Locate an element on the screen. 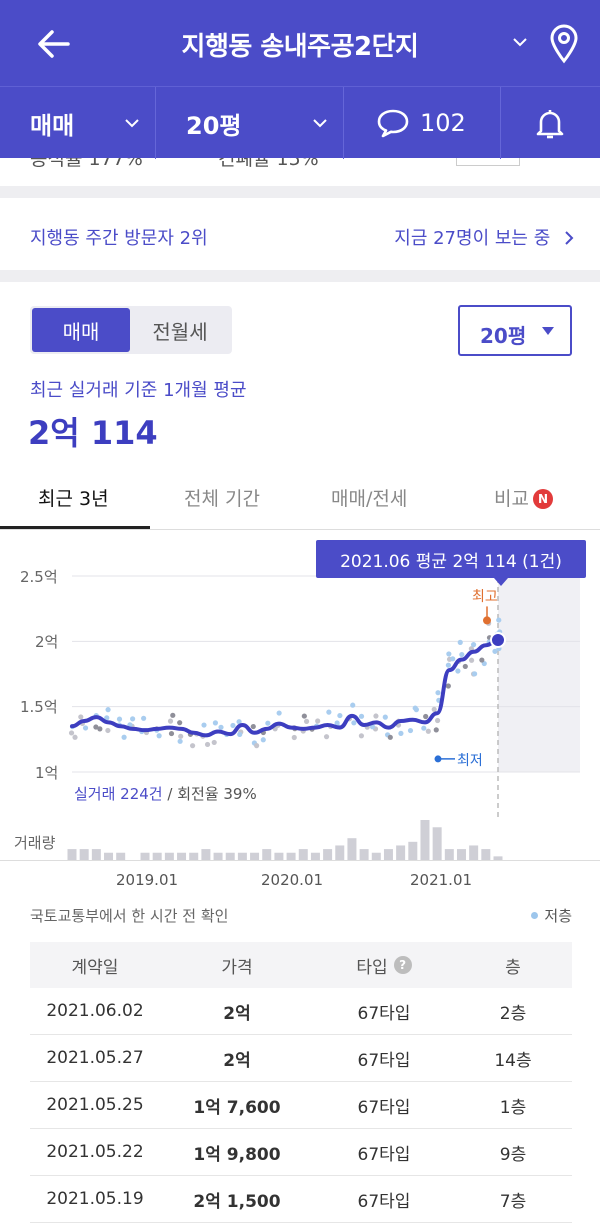 The width and height of the screenshot is (600, 1223). chevron-right-icon is located at coordinates (569, 238).